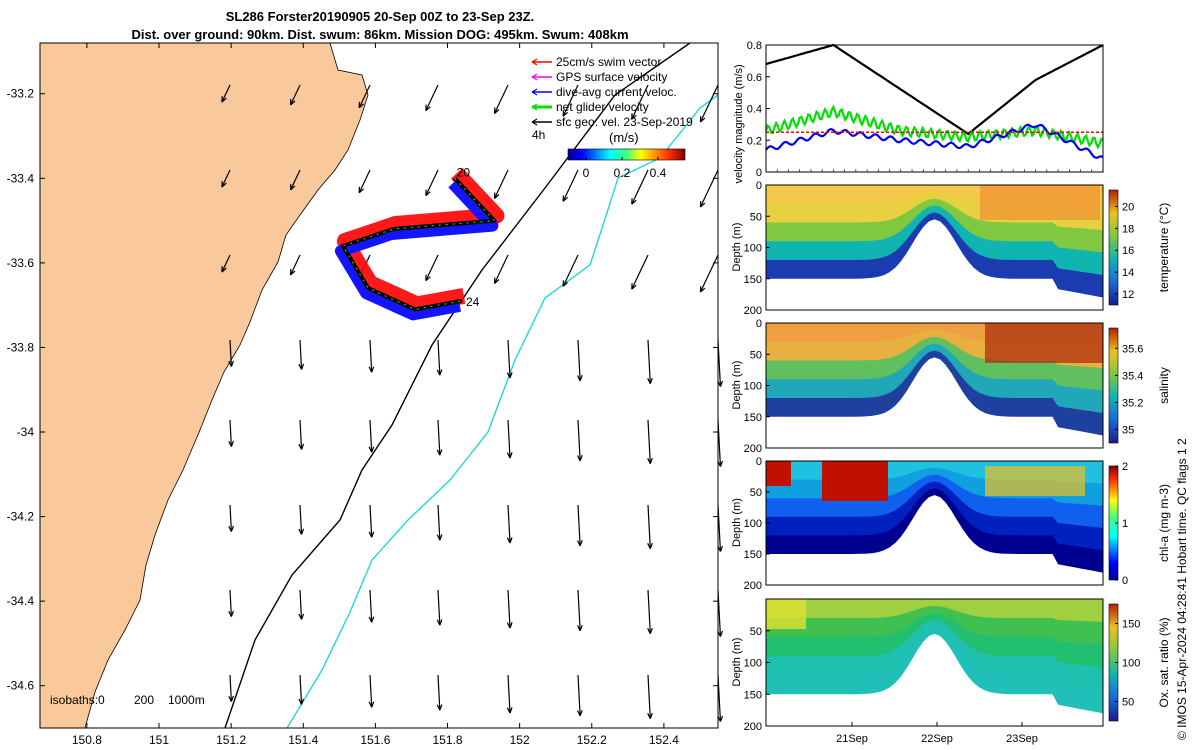 The image size is (1200, 750). Describe the element at coordinates (464, 172) in the screenshot. I see `track-label-start: 20` at that location.